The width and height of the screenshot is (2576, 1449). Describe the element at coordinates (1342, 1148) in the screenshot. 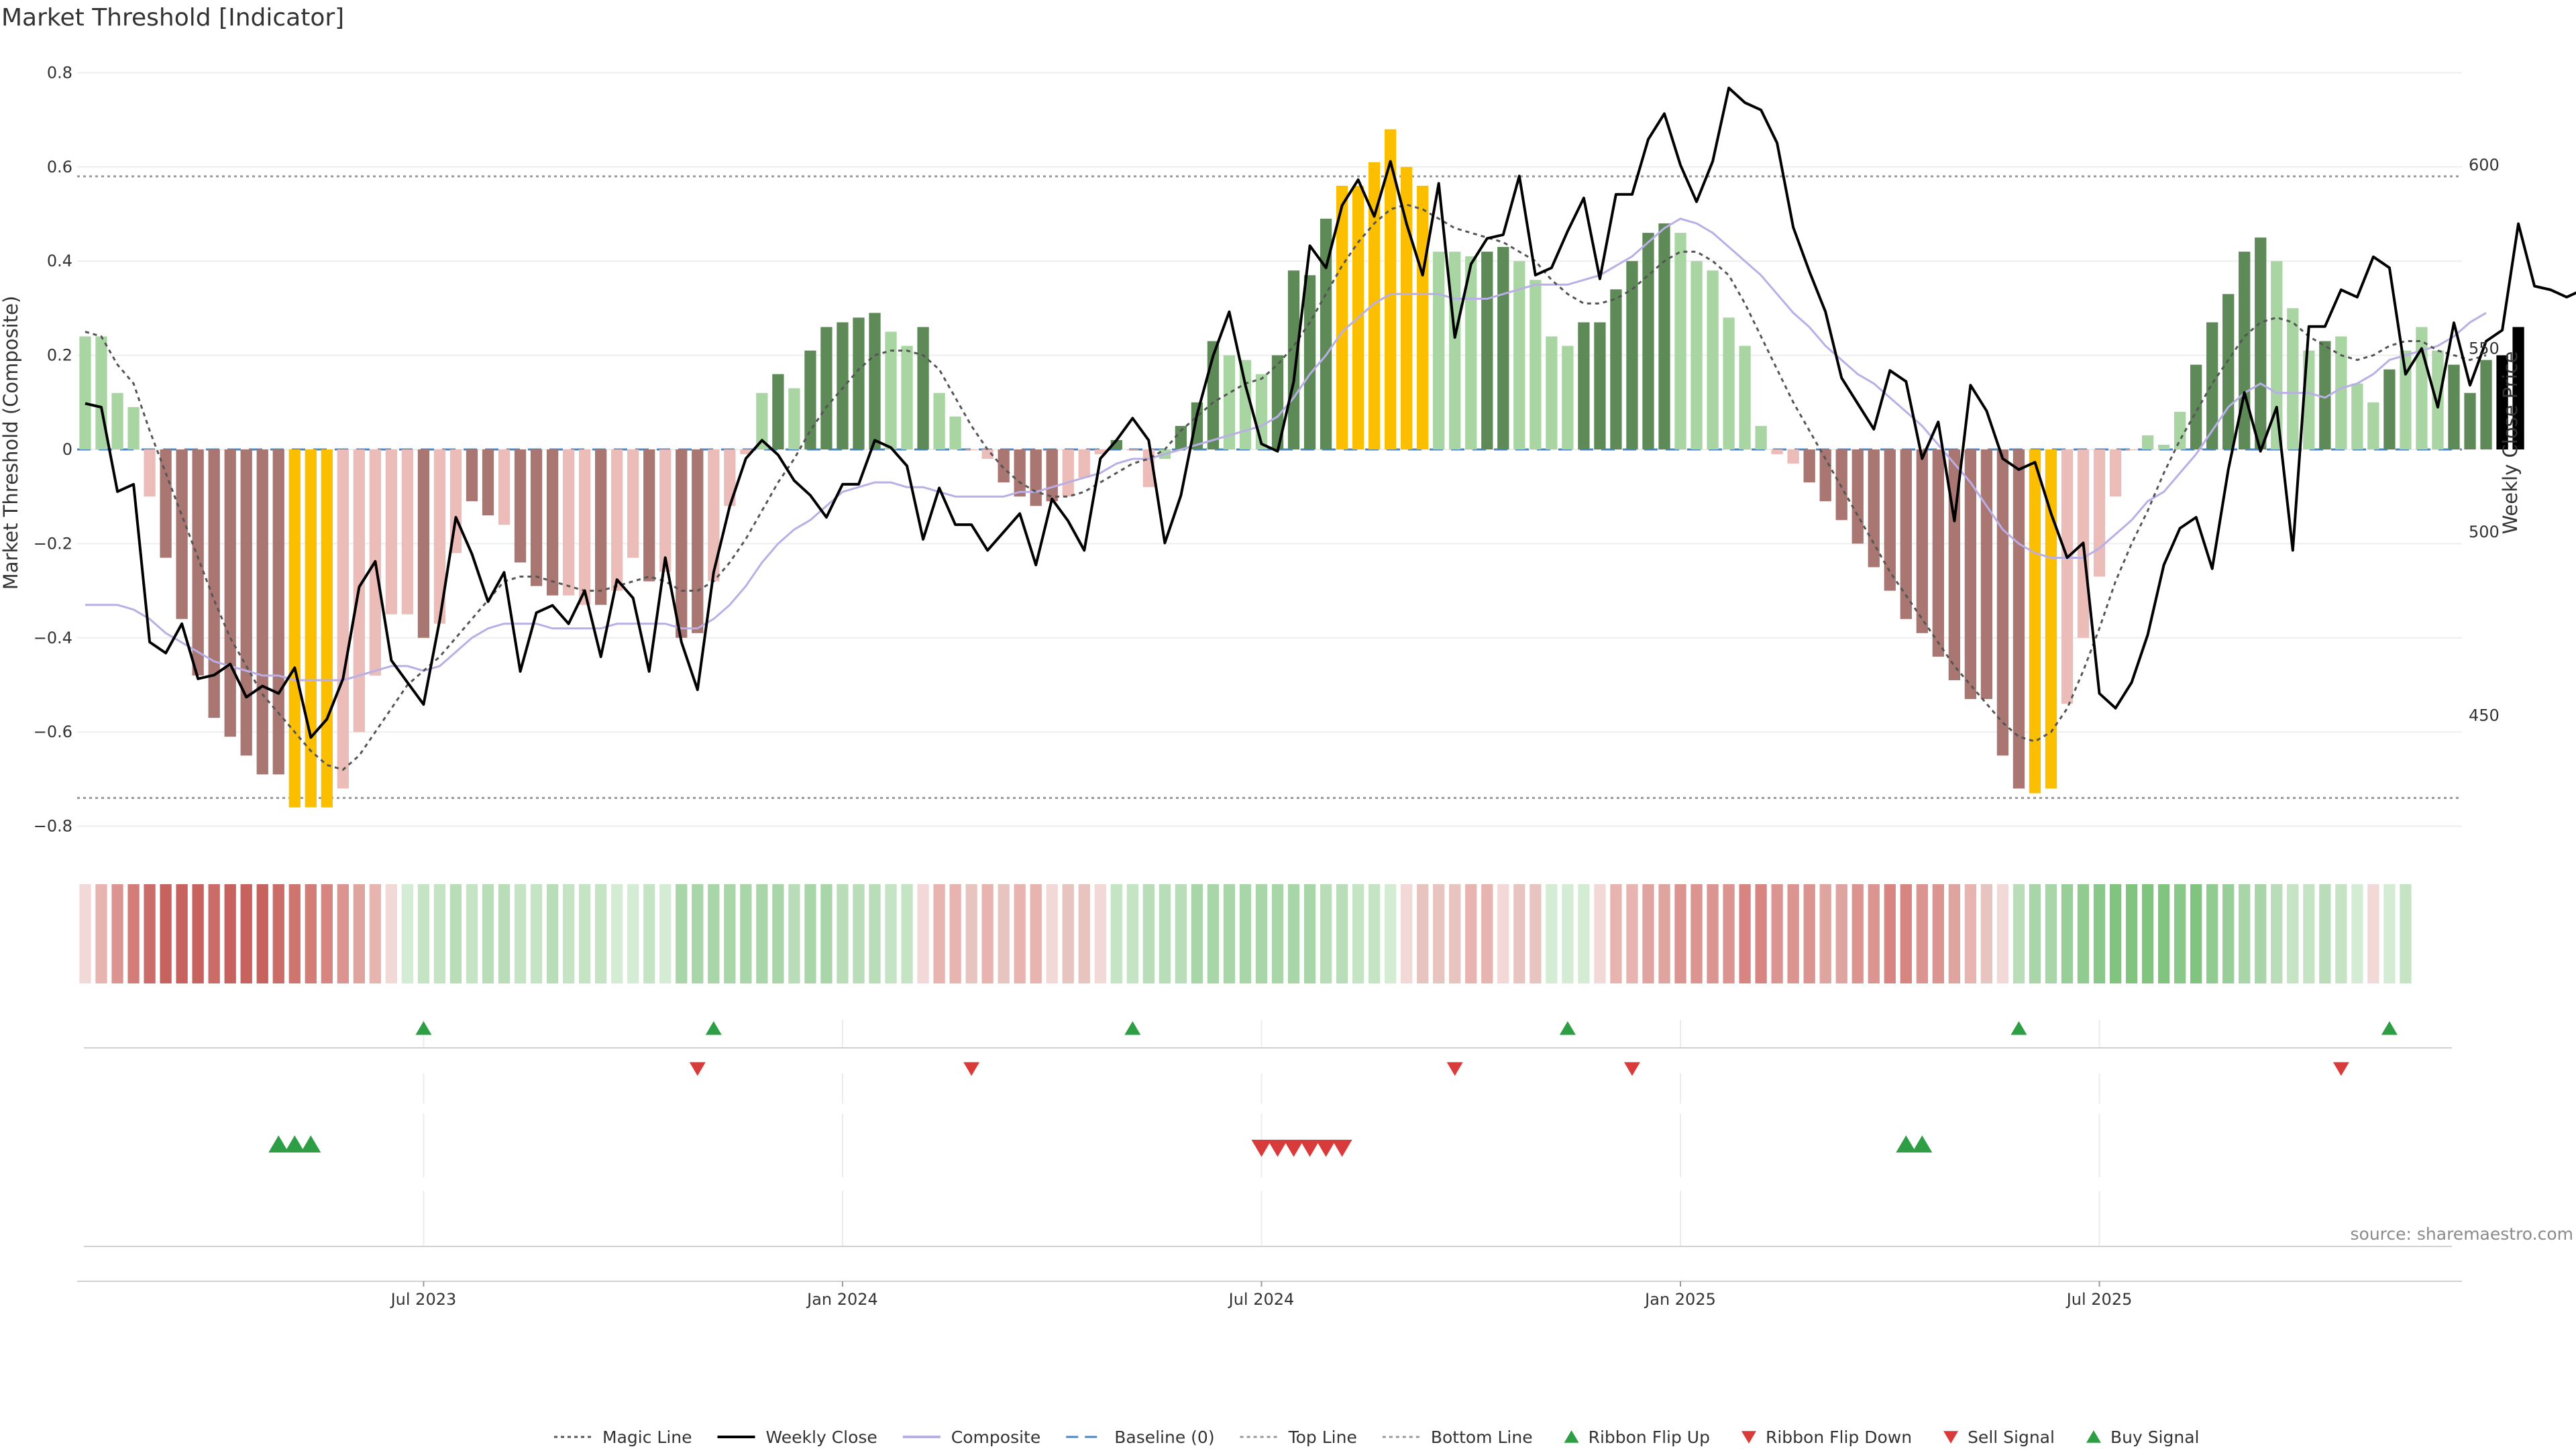

I see `sell-signal-marker` at that location.